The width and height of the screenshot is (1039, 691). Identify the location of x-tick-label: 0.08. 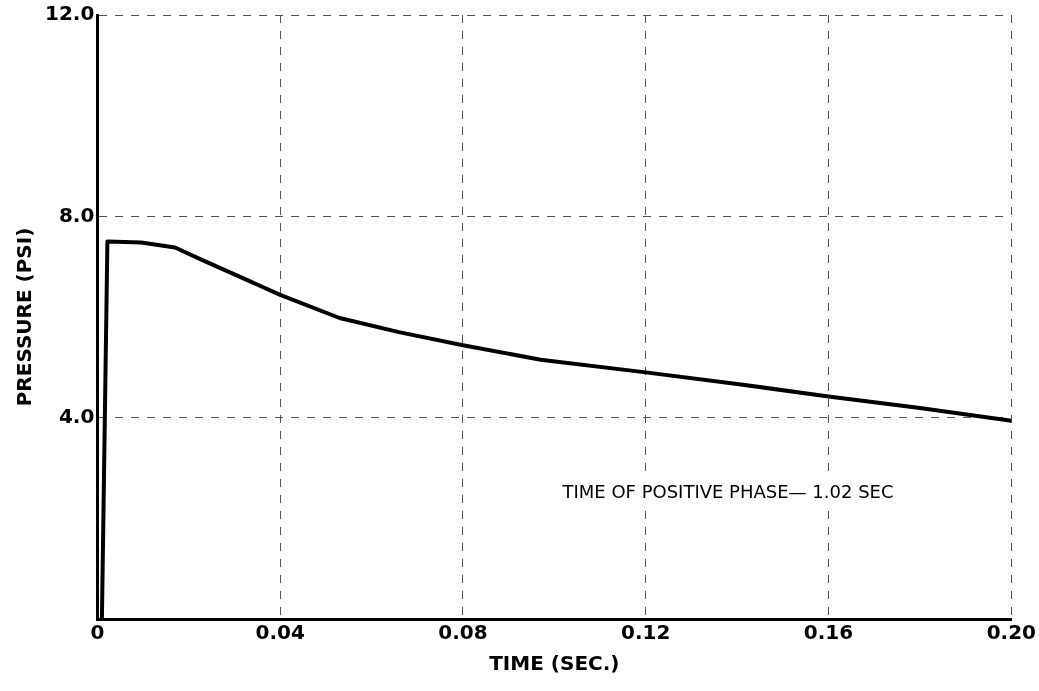
(463, 632).